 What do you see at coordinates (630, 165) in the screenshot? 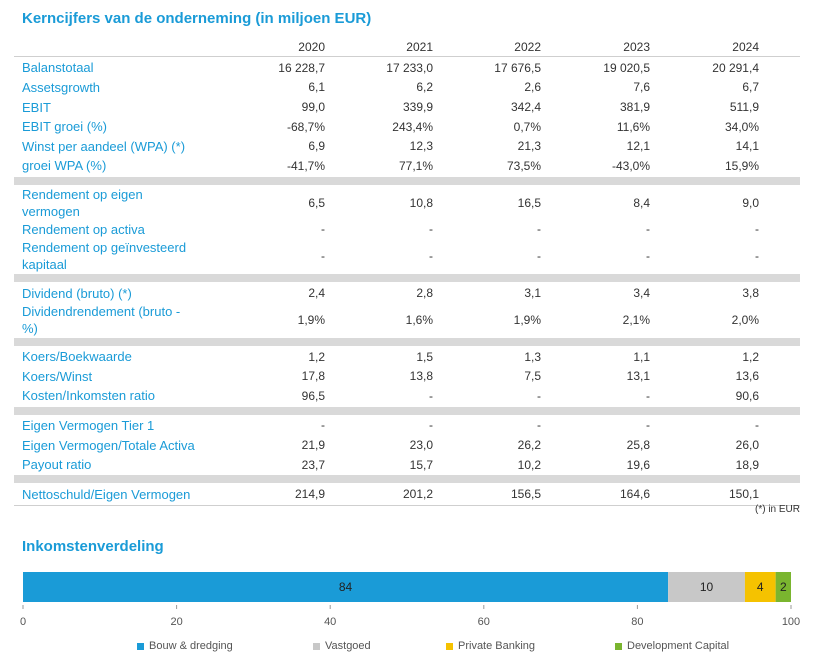
I see `table-cell: -43,0%` at bounding box center [630, 165].